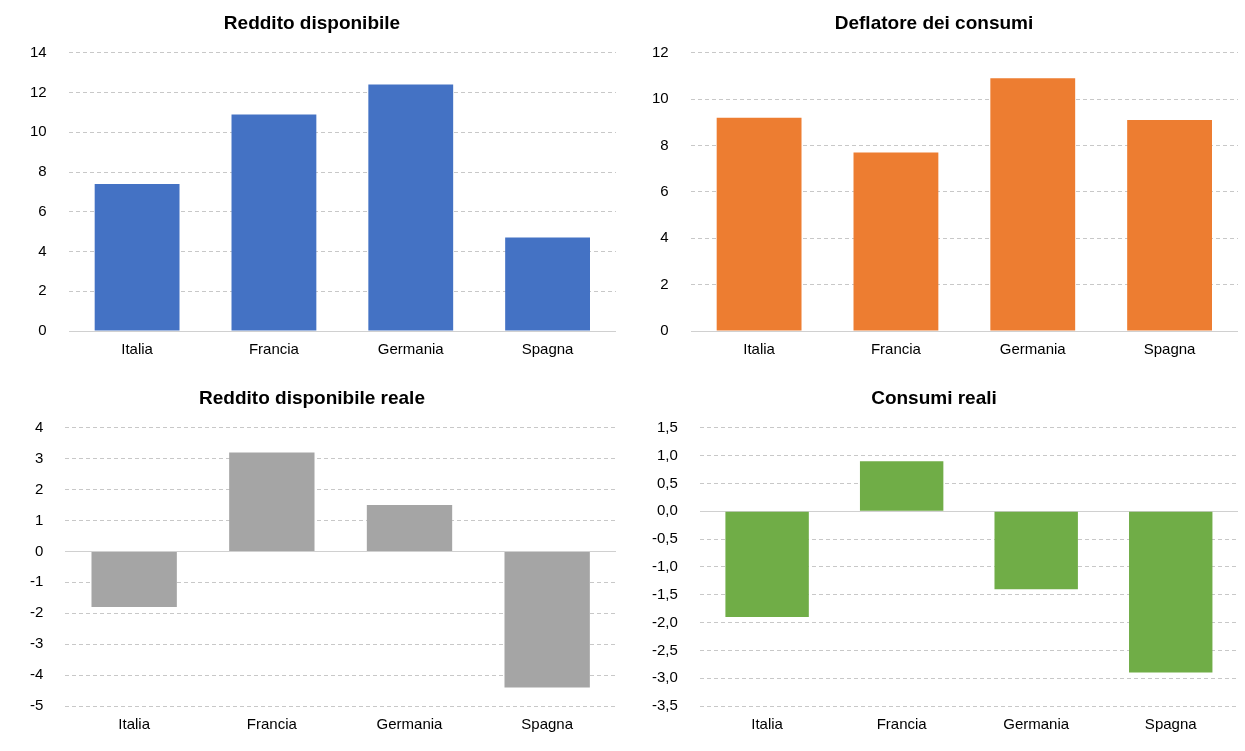 The width and height of the screenshot is (1245, 751). Describe the element at coordinates (36, 612) in the screenshot. I see `y-tick-label: -2` at that location.